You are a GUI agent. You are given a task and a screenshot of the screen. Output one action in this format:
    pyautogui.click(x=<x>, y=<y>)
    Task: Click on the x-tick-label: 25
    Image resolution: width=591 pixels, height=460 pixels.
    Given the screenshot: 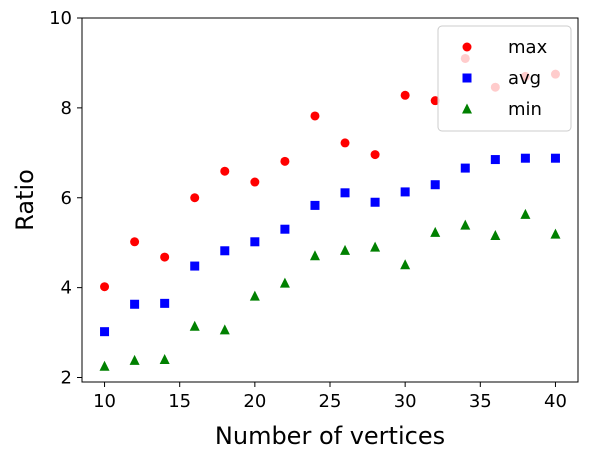 What is the action you would take?
    pyautogui.click(x=330, y=401)
    